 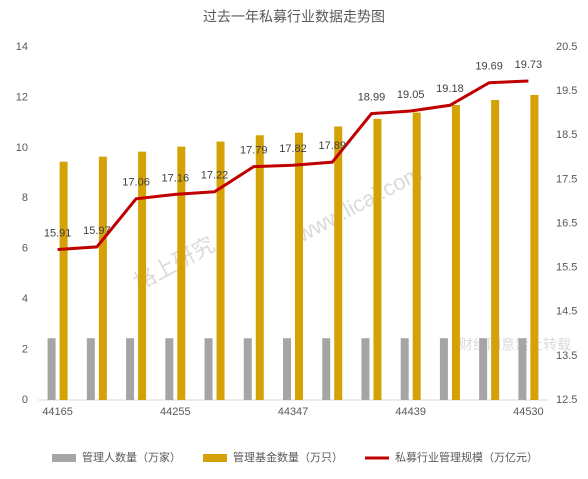 I want to click on y-tick-label: 4, so click(x=25, y=299).